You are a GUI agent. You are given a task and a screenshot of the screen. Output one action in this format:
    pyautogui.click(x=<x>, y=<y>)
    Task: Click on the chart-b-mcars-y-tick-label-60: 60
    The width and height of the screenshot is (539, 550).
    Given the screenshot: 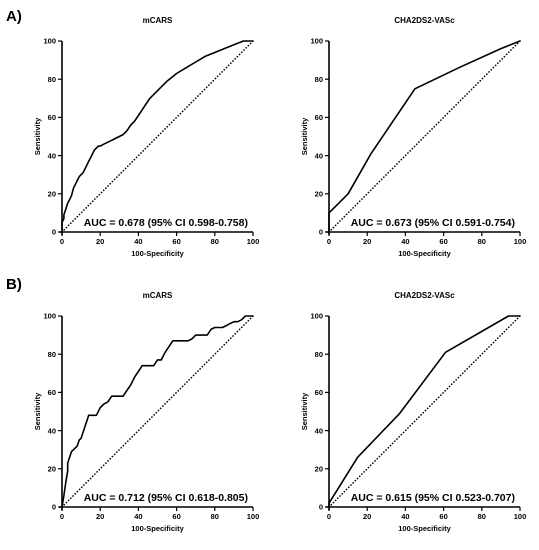 What is the action you would take?
    pyautogui.click(x=52, y=392)
    